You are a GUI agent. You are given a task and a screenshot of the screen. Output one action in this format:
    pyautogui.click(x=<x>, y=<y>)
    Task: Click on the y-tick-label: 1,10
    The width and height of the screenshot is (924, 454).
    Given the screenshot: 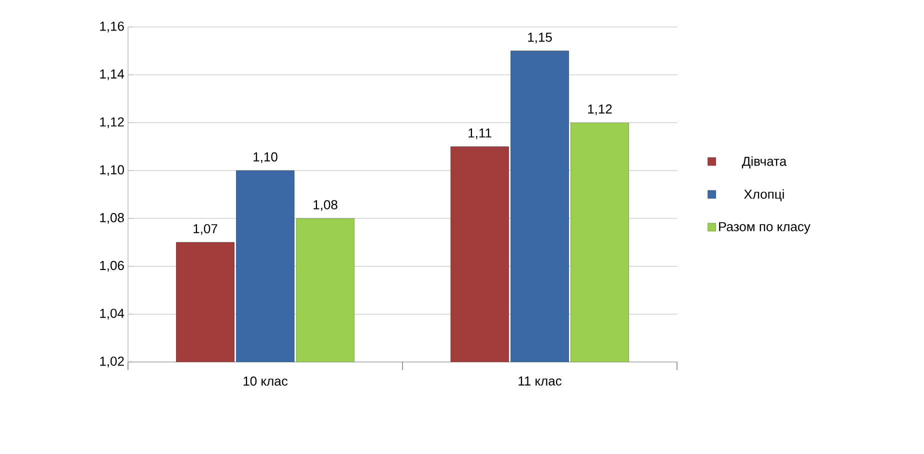 What is the action you would take?
    pyautogui.click(x=112, y=170)
    